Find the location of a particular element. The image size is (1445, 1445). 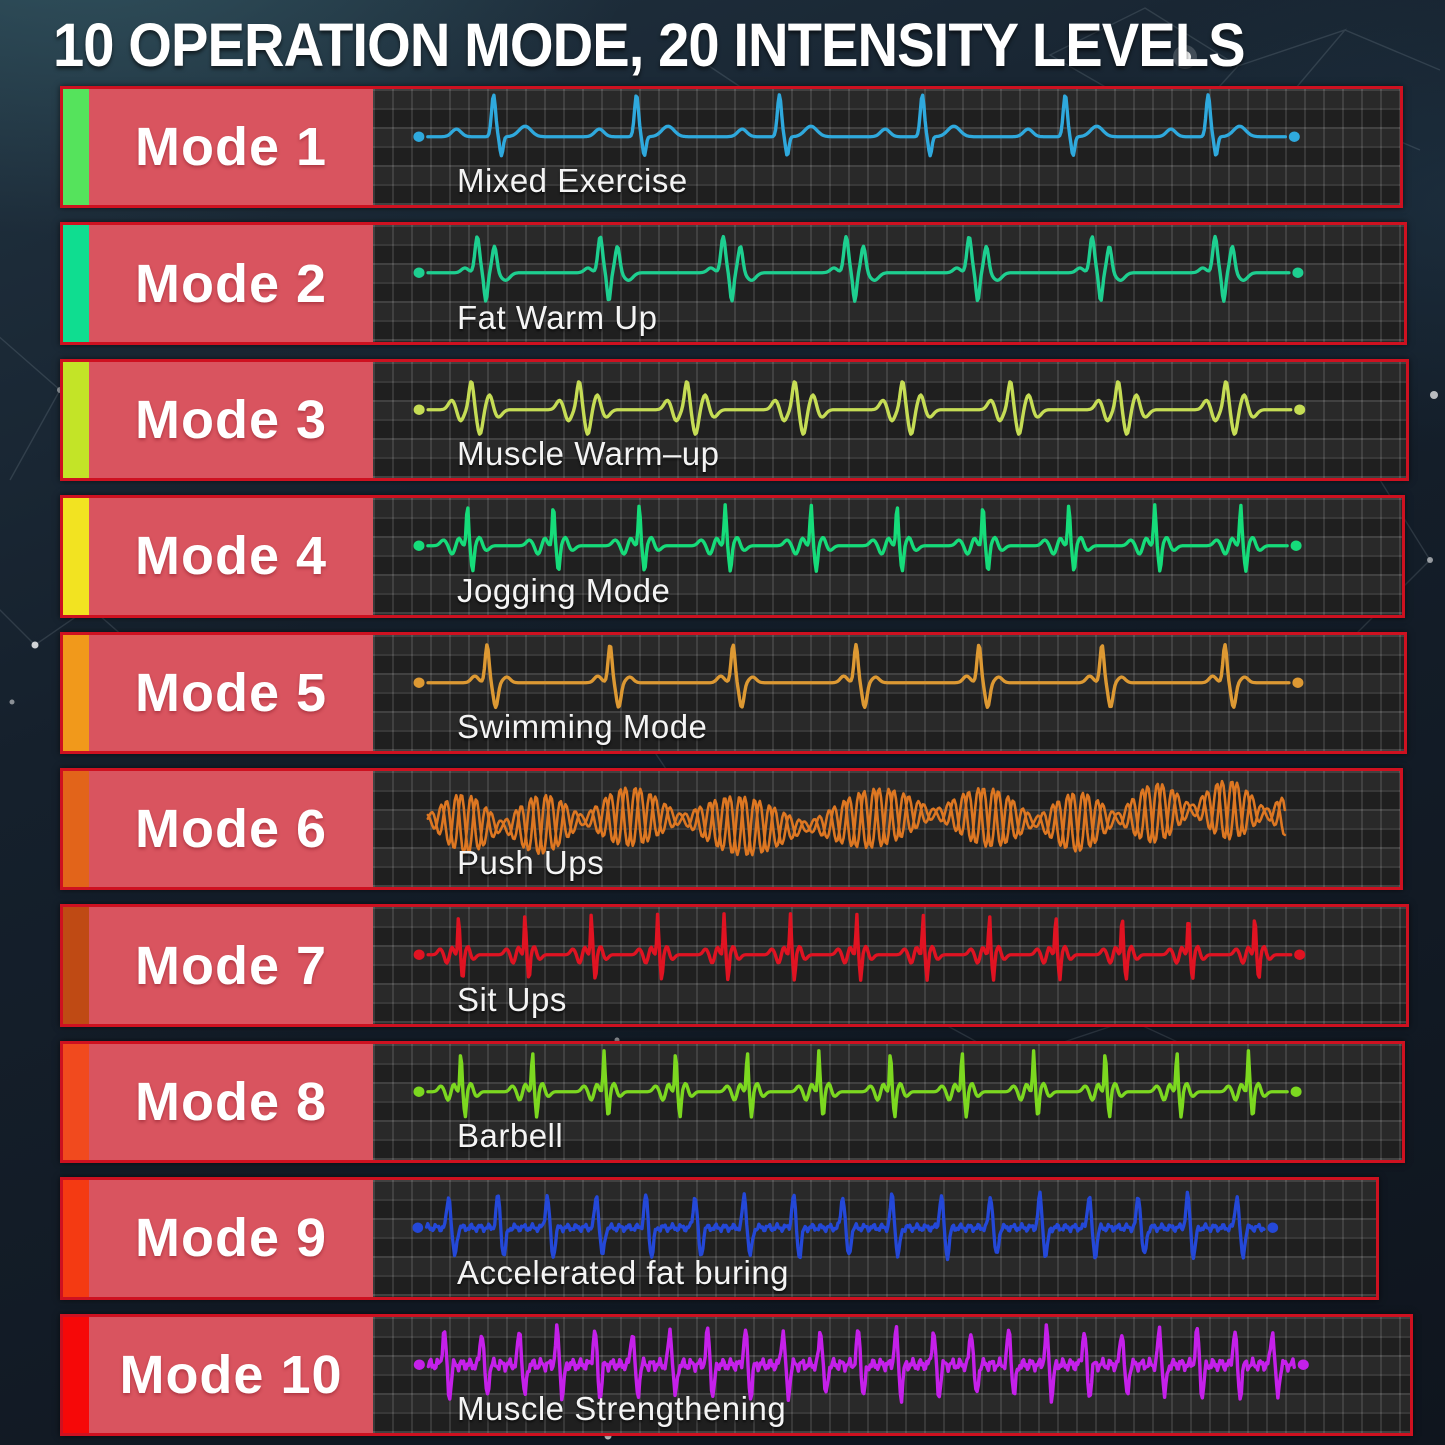

mode-label: Mode 3 is located at coordinates (231, 420).